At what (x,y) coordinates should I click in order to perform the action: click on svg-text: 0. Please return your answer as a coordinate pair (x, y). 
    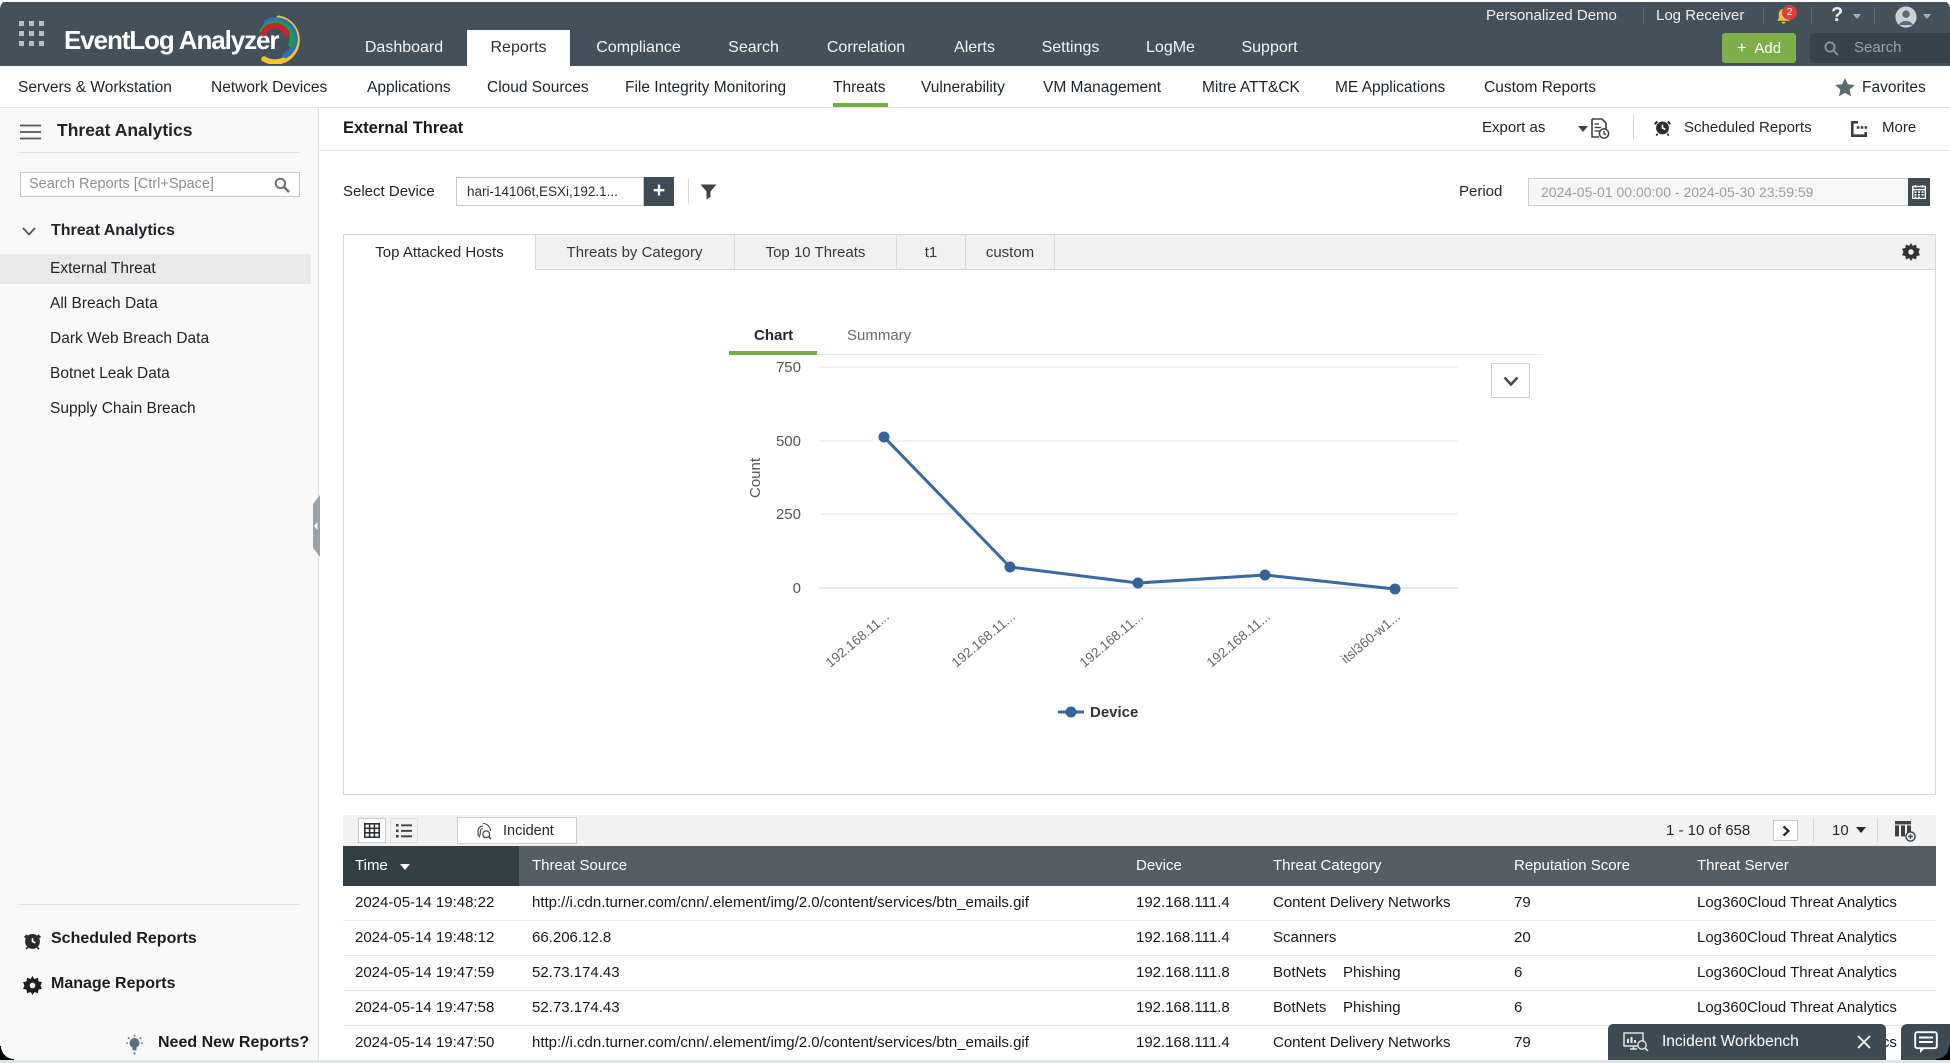
    Looking at the image, I should click on (797, 588).